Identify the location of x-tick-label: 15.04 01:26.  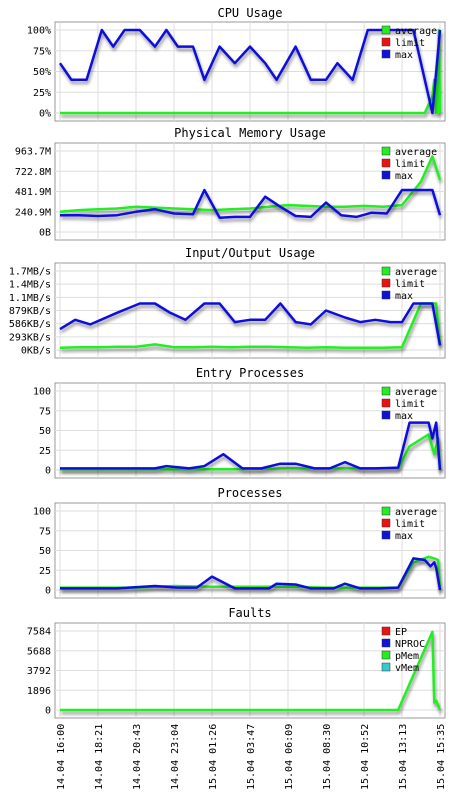
(213, 757).